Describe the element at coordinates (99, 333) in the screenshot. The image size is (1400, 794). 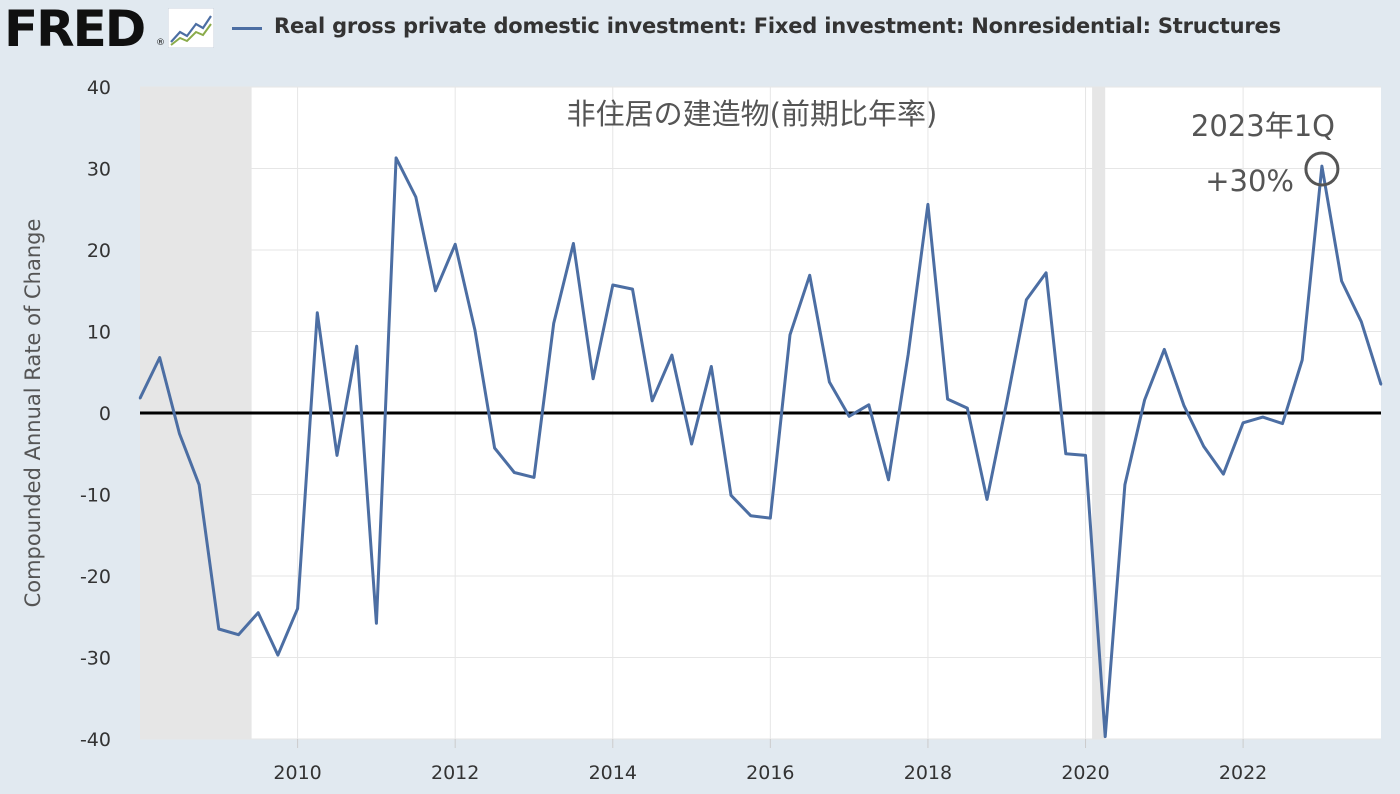
I see `y-tick-label: 10` at that location.